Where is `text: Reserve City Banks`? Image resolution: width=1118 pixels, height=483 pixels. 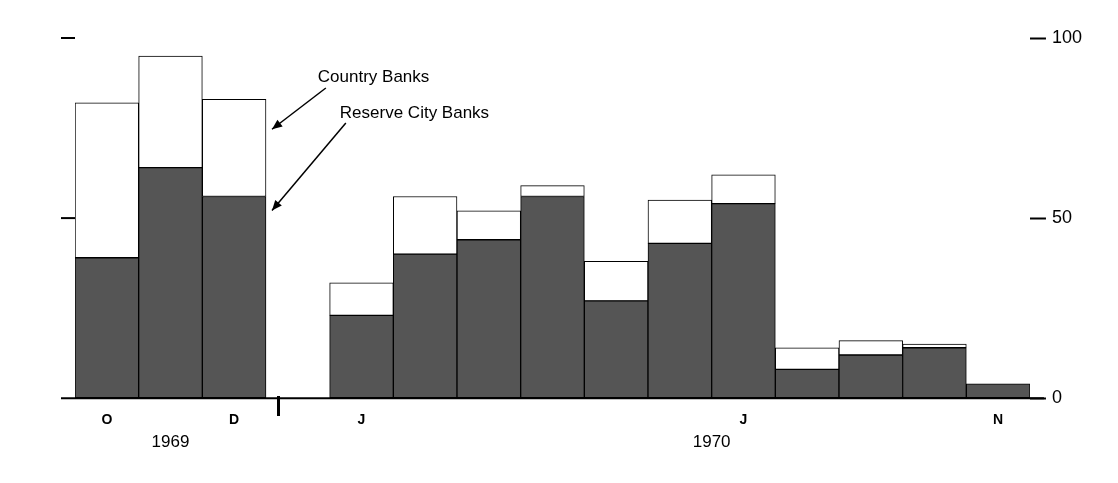
text: Reserve City Banks is located at coordinates (414, 112).